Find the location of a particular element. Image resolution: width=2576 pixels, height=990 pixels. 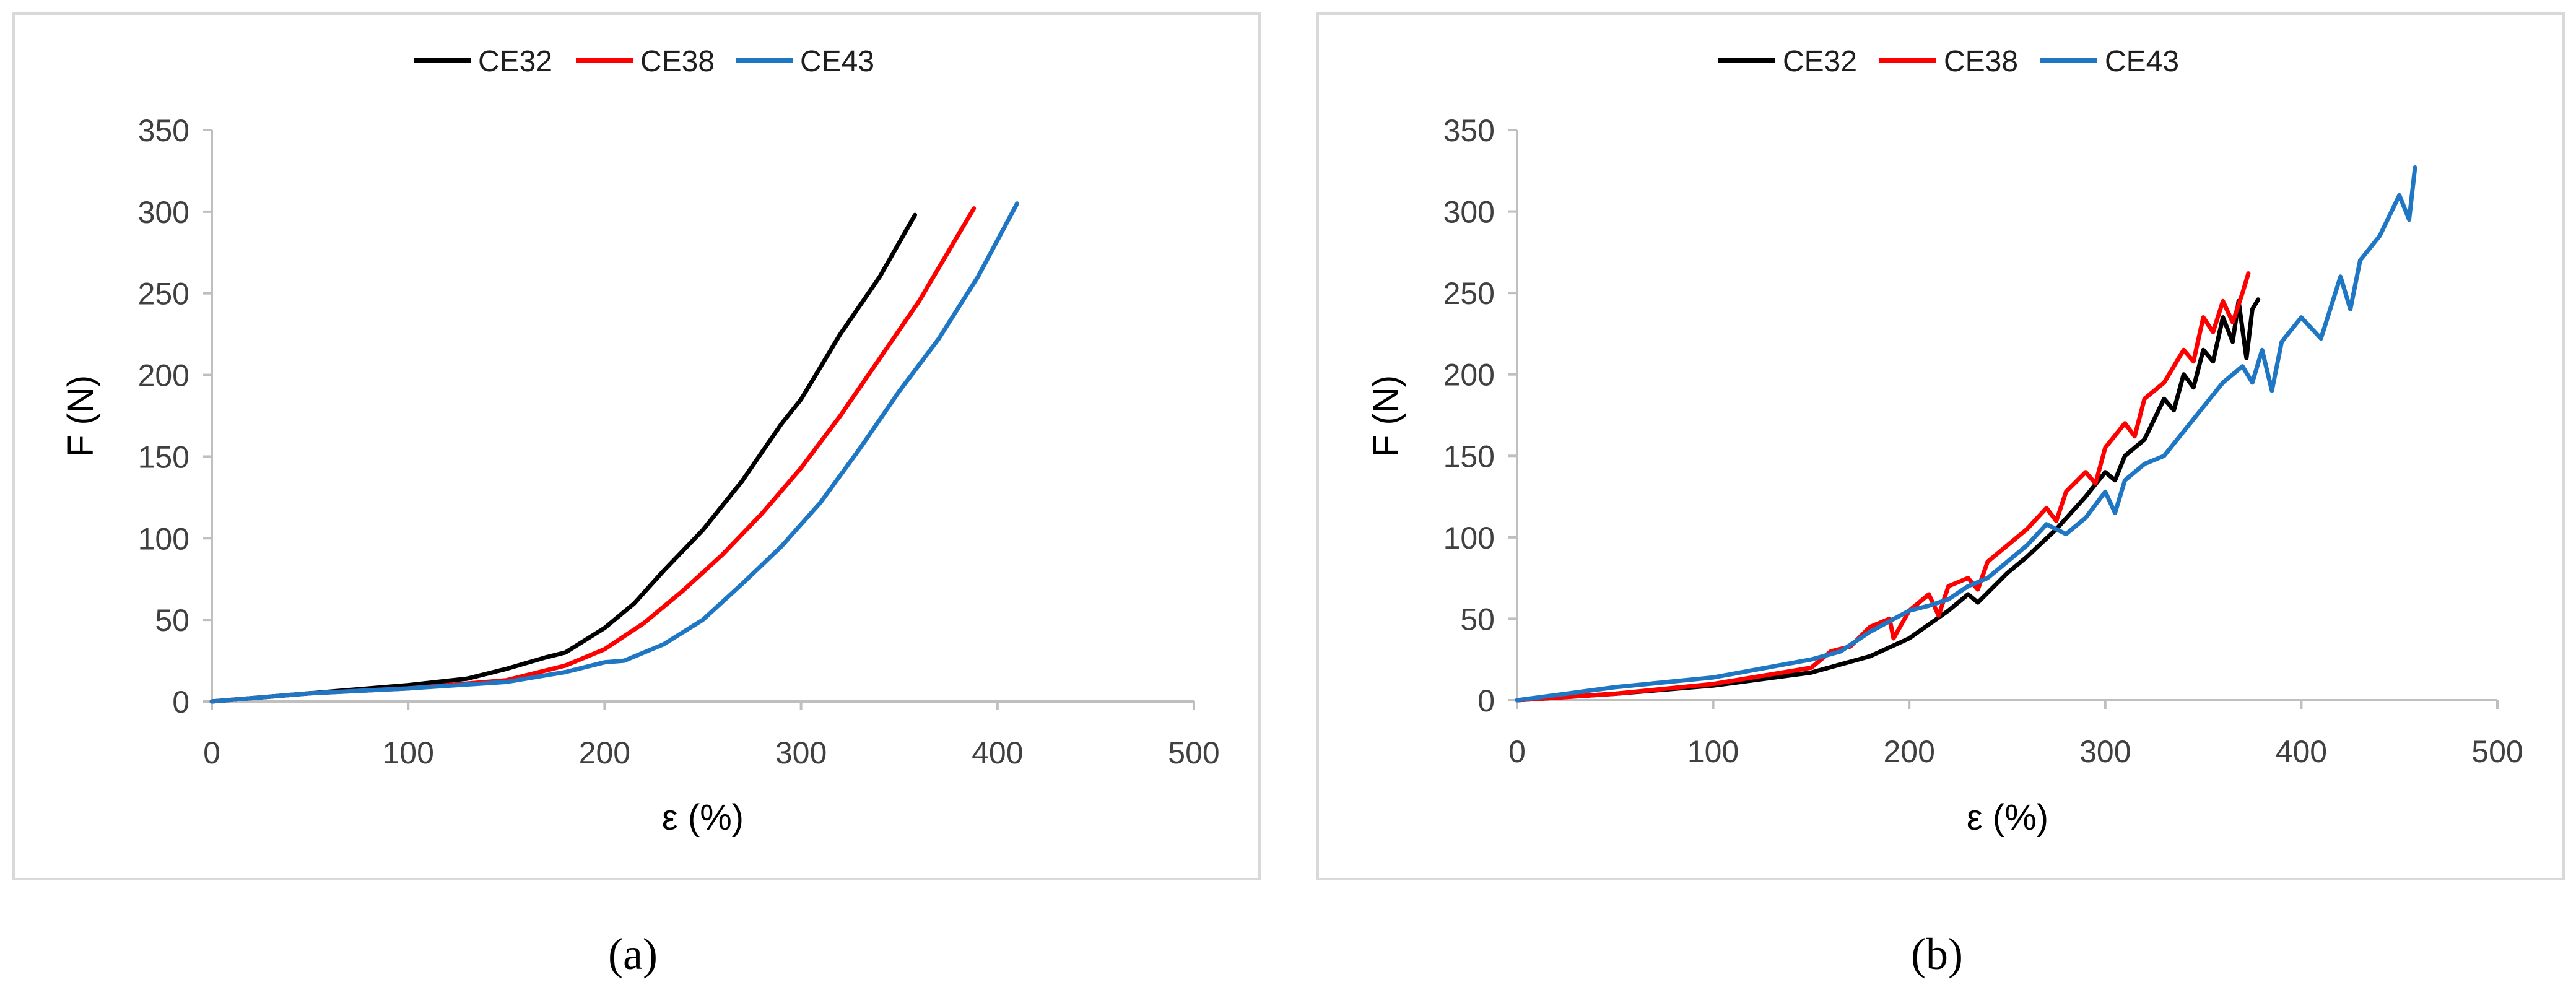

panel-caption: (a) is located at coordinates (633, 954).